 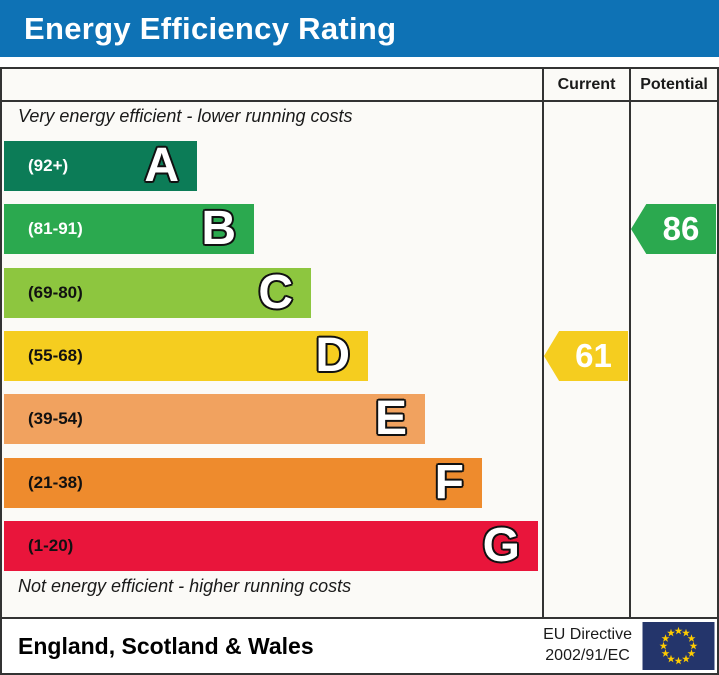 What do you see at coordinates (630, 343) in the screenshot?
I see `potential-column-divider` at bounding box center [630, 343].